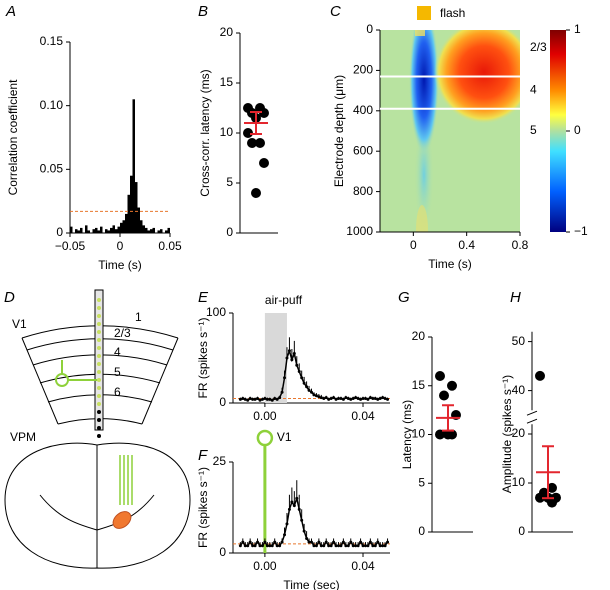 This screenshot has width=610, height=590. What do you see at coordinates (424, 13) in the screenshot?
I see `legend-swatch` at bounding box center [424, 13].